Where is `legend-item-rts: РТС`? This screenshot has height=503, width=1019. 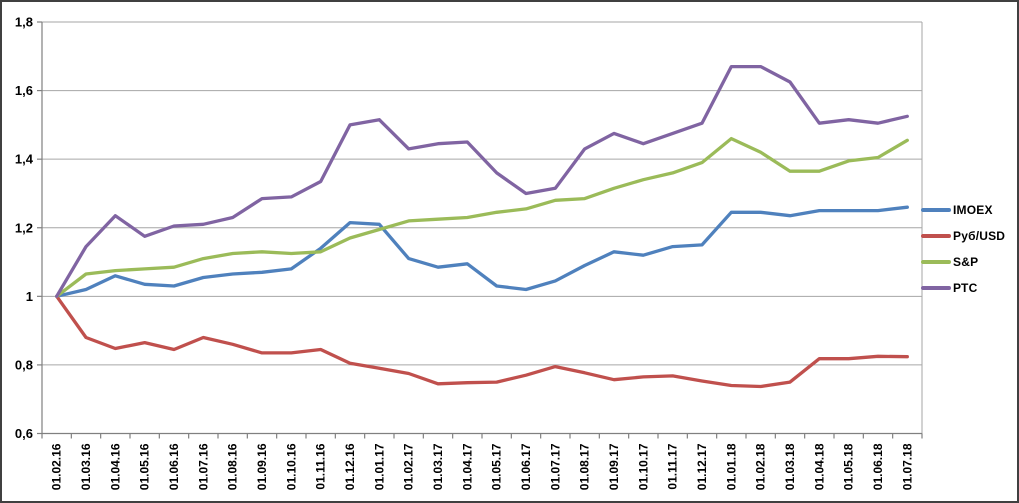
legend-item-rts: РТС is located at coordinates (963, 288).